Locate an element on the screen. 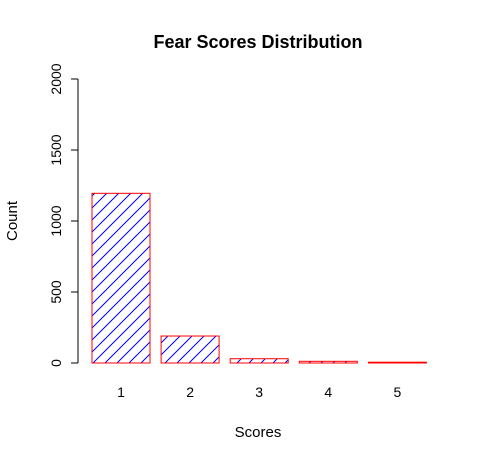 The height and width of the screenshot is (460, 478). y-tick-label: 500 is located at coordinates (56, 292).